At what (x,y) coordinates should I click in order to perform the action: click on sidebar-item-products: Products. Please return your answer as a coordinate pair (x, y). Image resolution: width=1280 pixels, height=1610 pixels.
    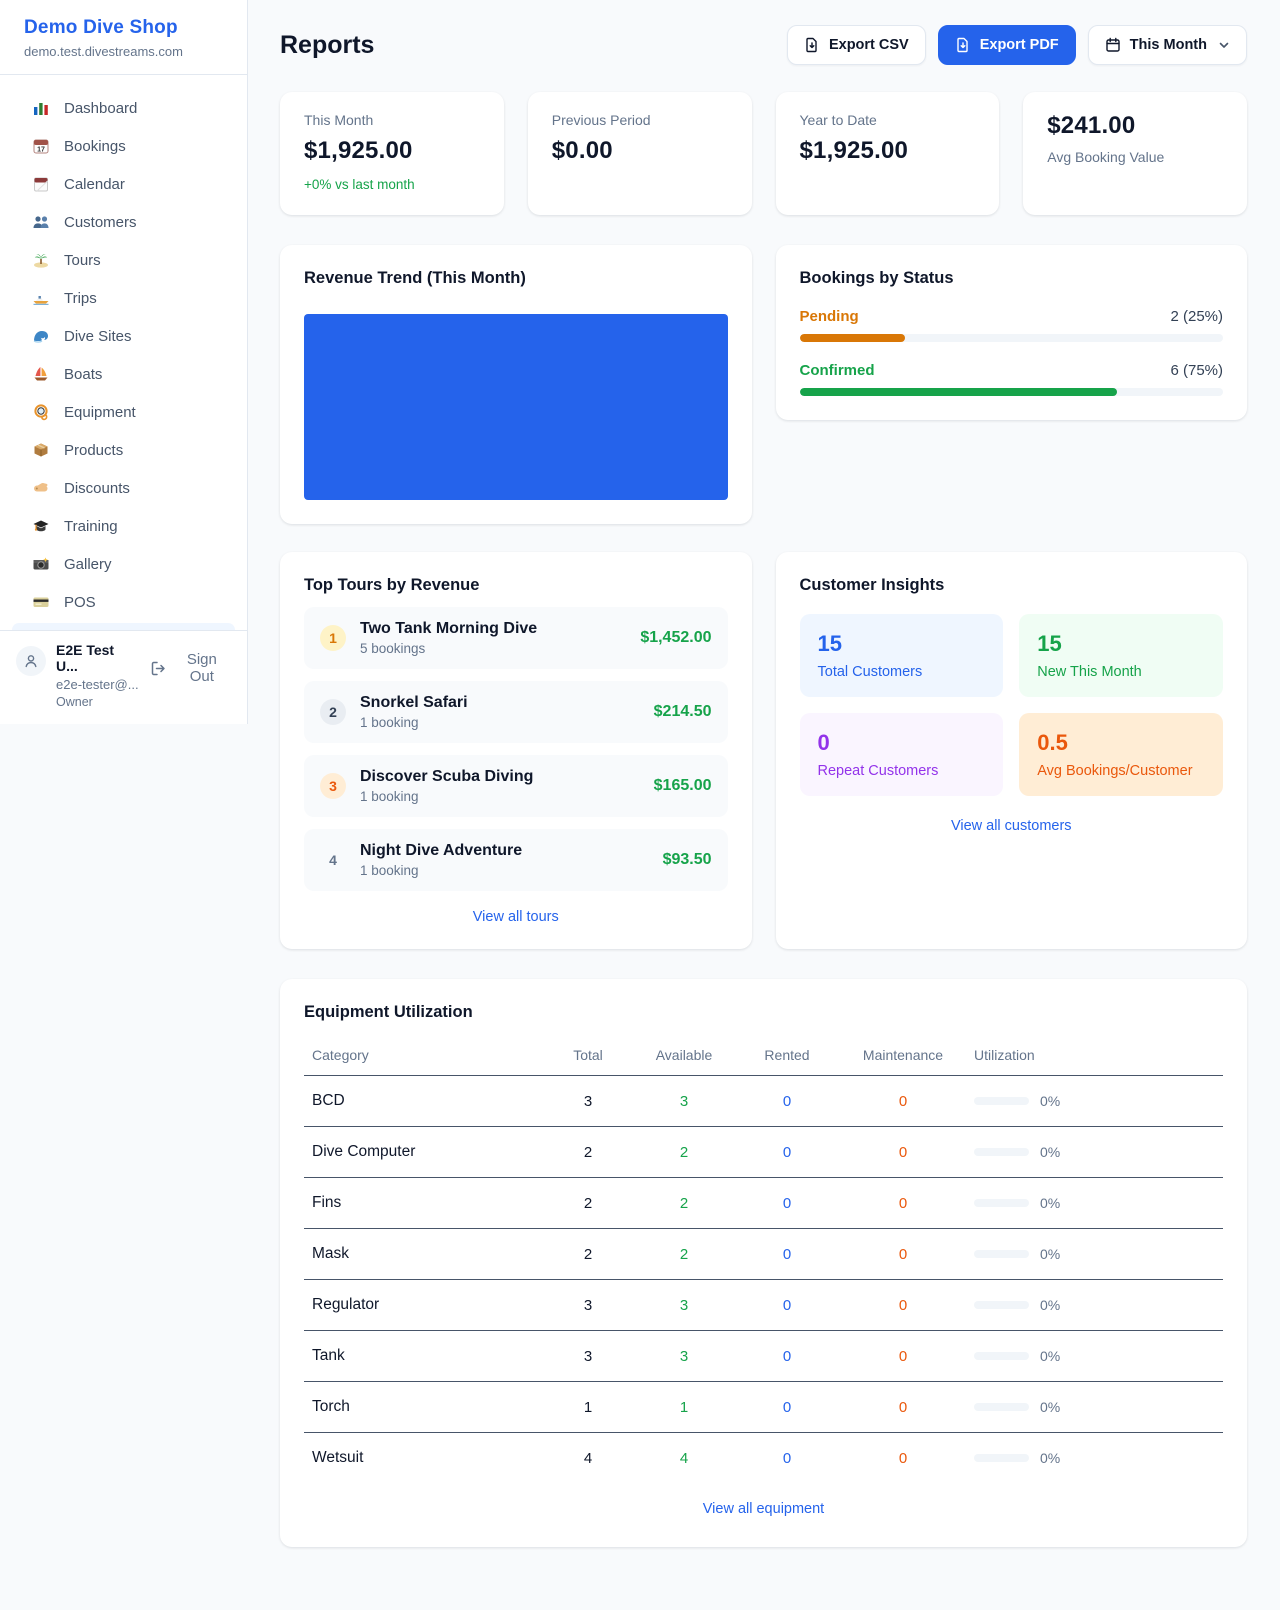
    Looking at the image, I should click on (123, 450).